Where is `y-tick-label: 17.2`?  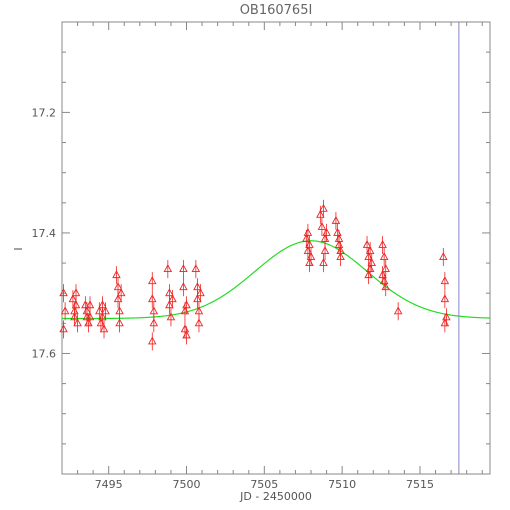 y-tick-label: 17.2 is located at coordinates (44, 112).